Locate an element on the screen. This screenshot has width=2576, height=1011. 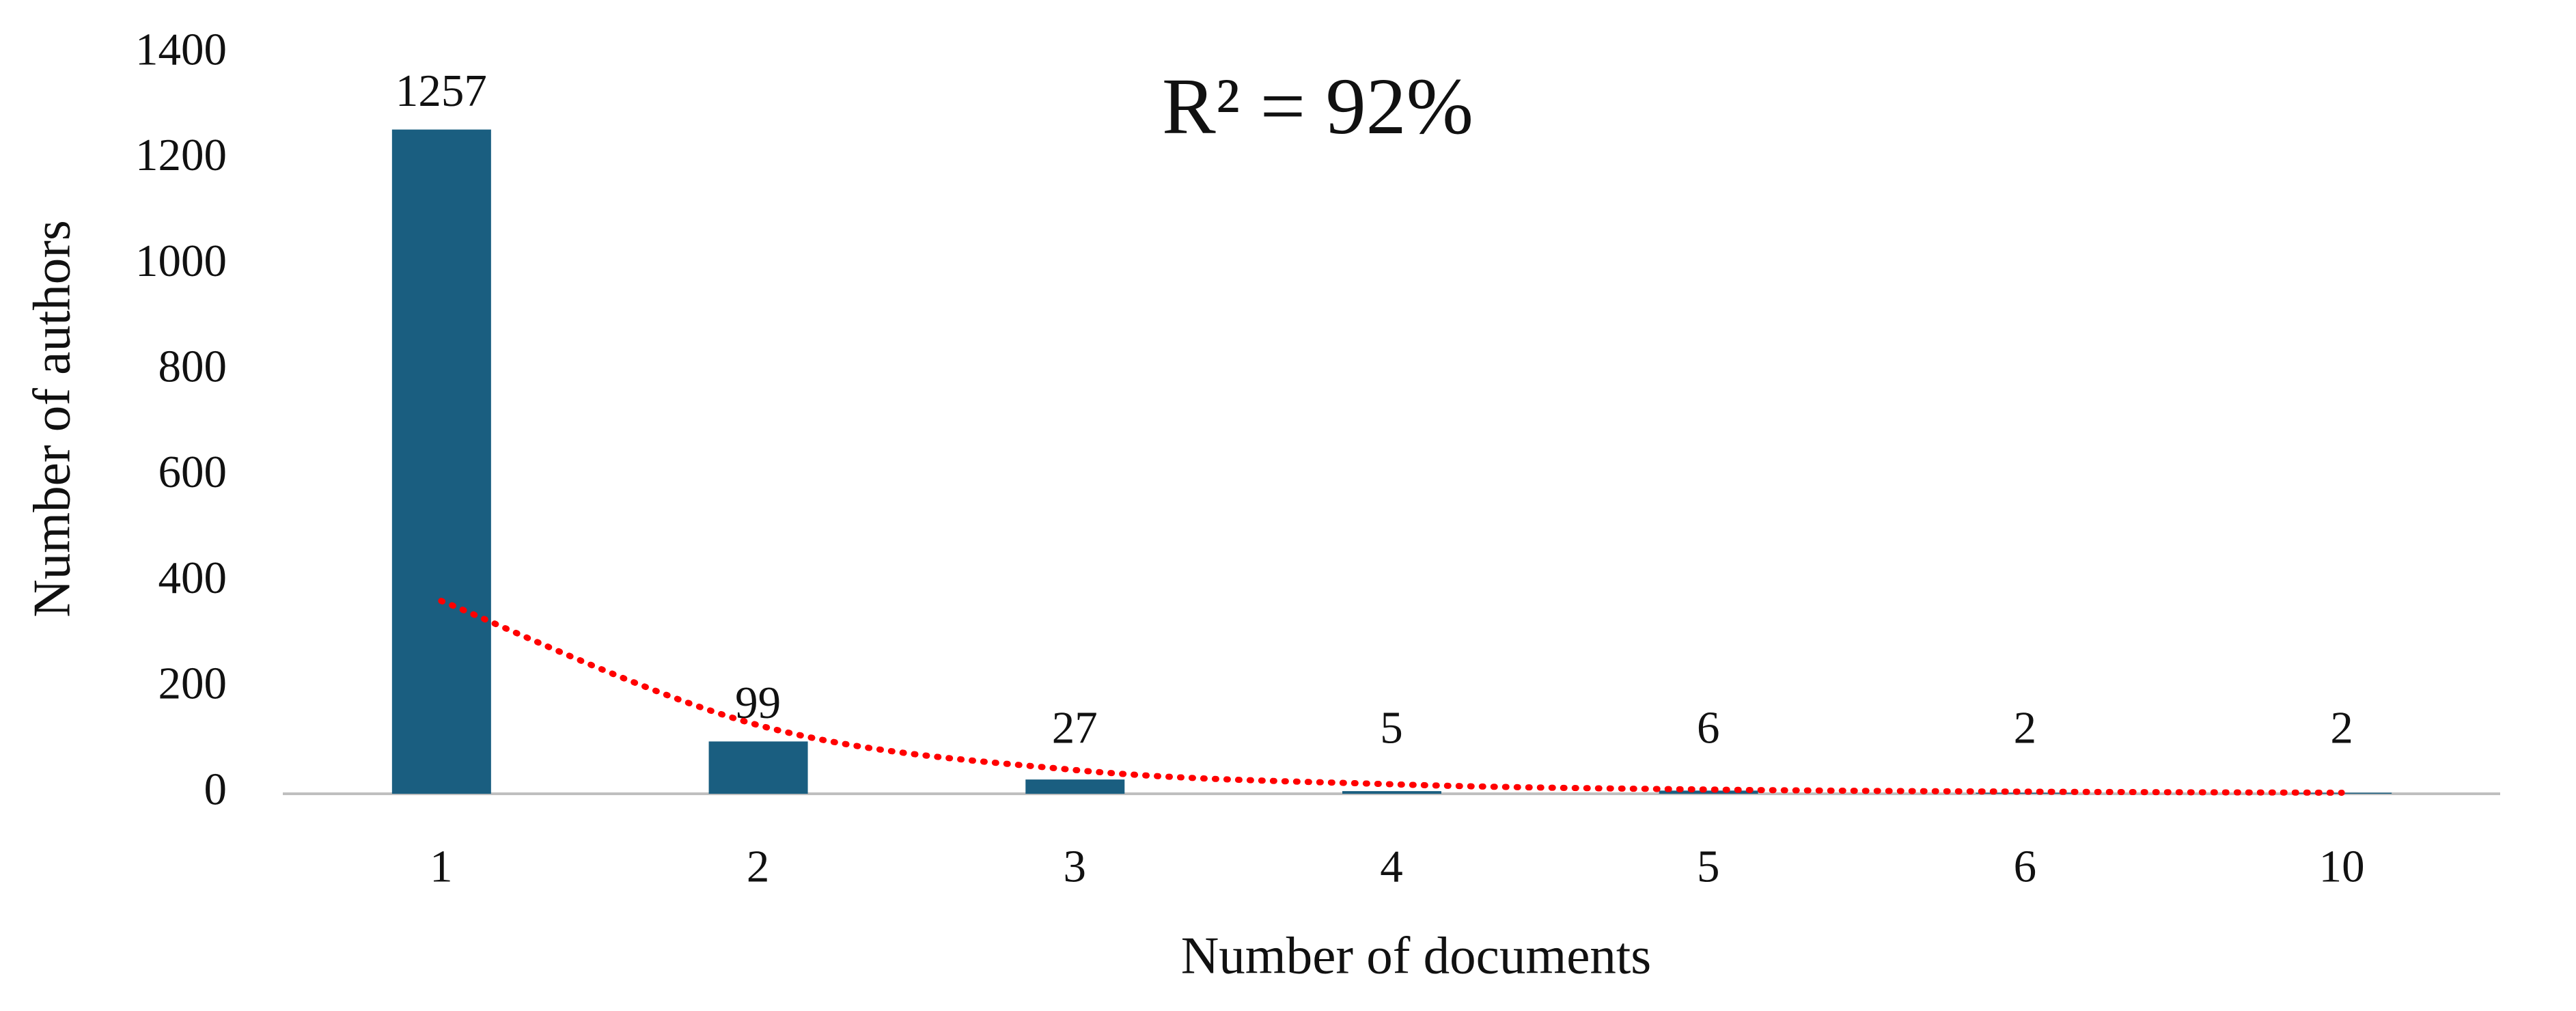
y-tick-label: 600 is located at coordinates (193, 472).